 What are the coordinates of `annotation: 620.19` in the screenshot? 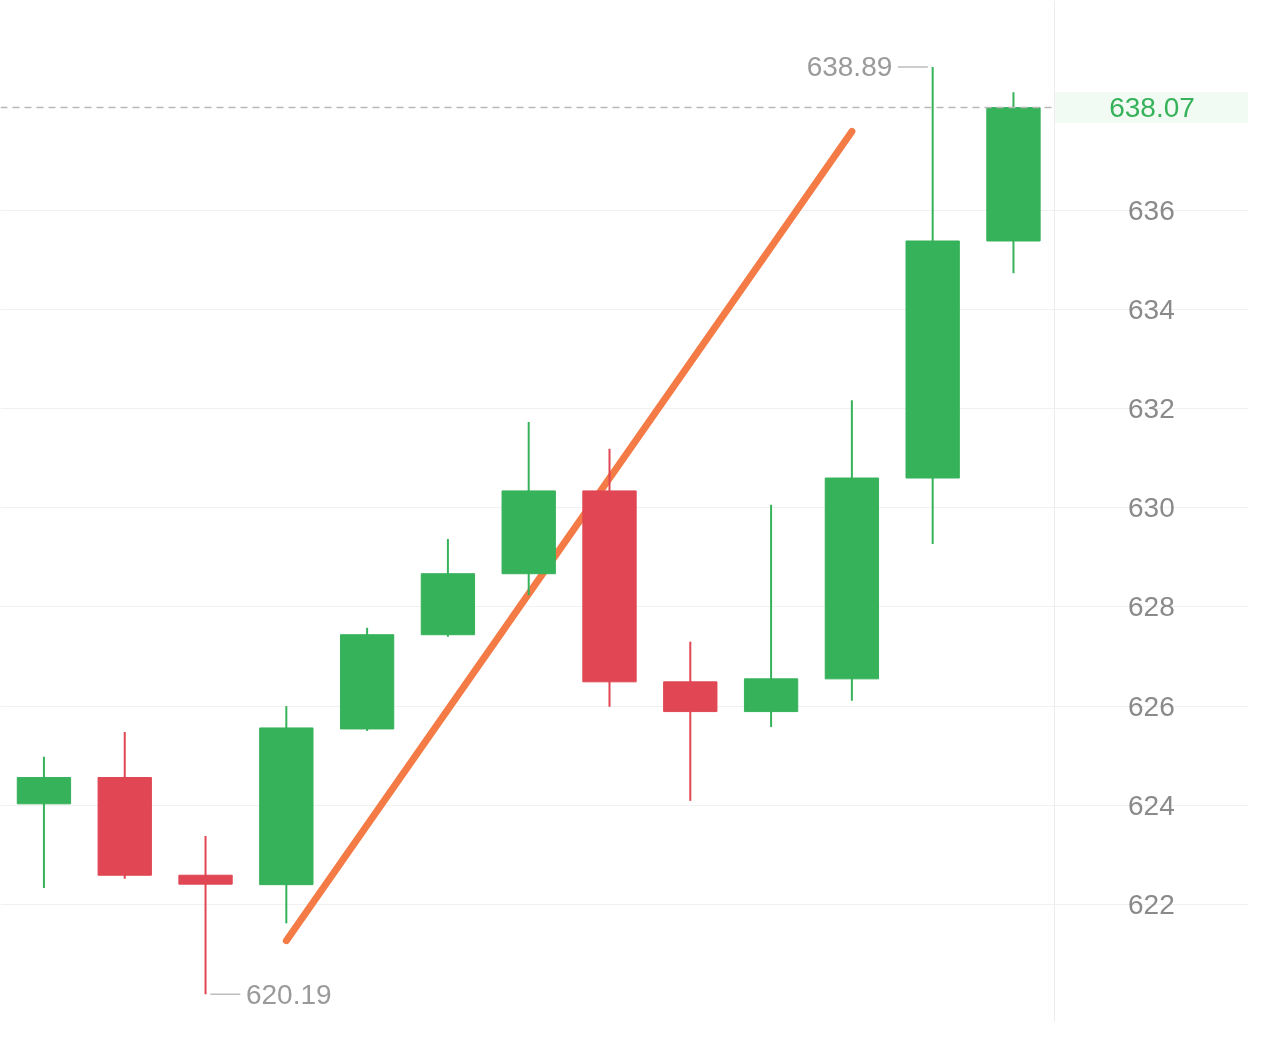 It's located at (288, 994).